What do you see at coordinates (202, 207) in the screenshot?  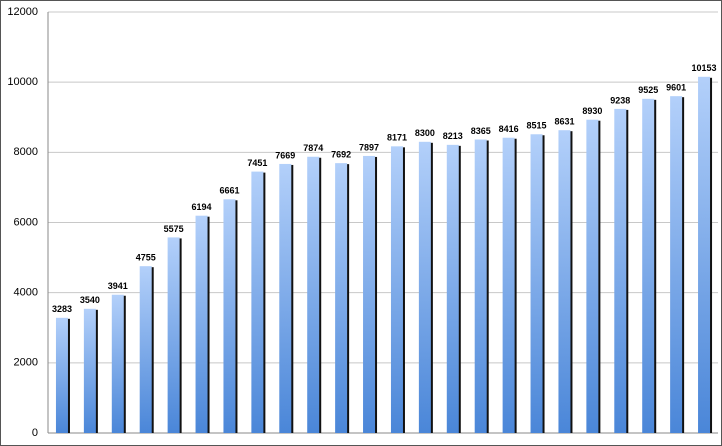 I see `data-label: 6194` at bounding box center [202, 207].